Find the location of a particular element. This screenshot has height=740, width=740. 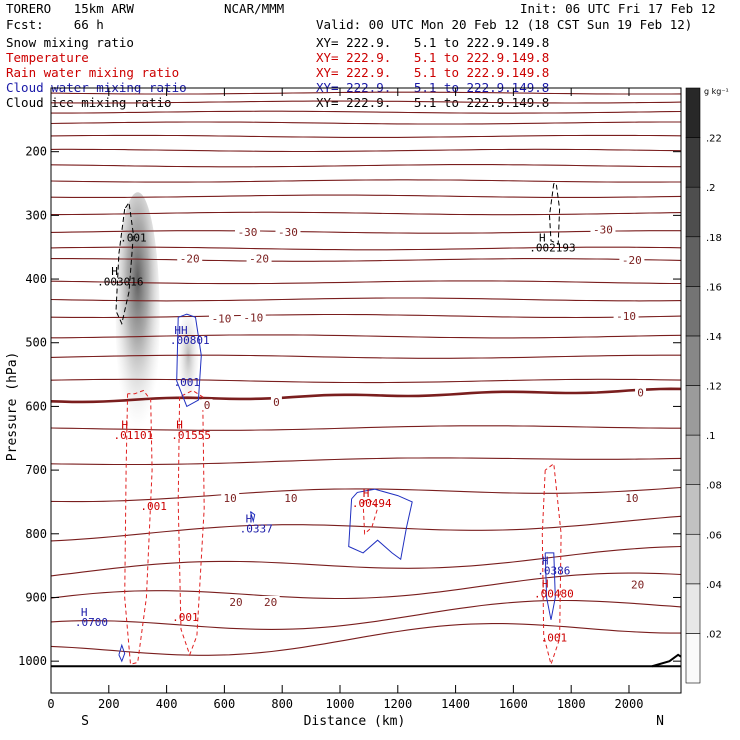

colorbar-tick-label: .04 is located at coordinates (714, 585).